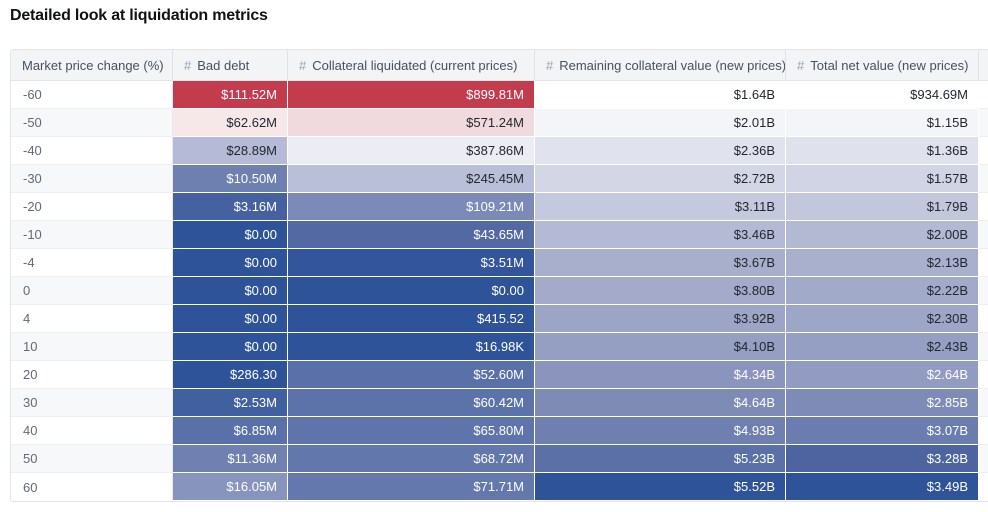 Image resolution: width=988 pixels, height=512 pixels. What do you see at coordinates (411, 179) in the screenshot?
I see `cell-collateral-liquidated: $245.45M` at bounding box center [411, 179].